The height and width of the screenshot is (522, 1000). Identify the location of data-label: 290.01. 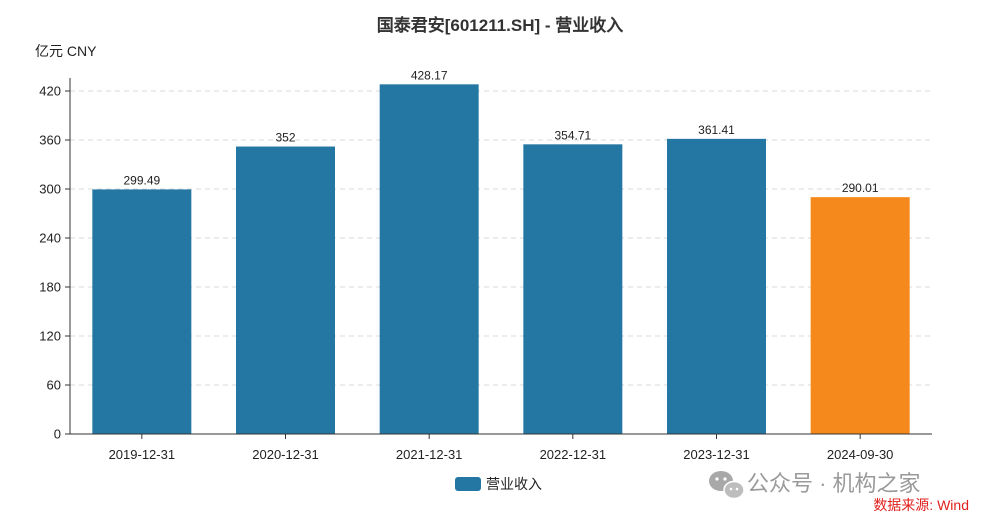
(860, 188).